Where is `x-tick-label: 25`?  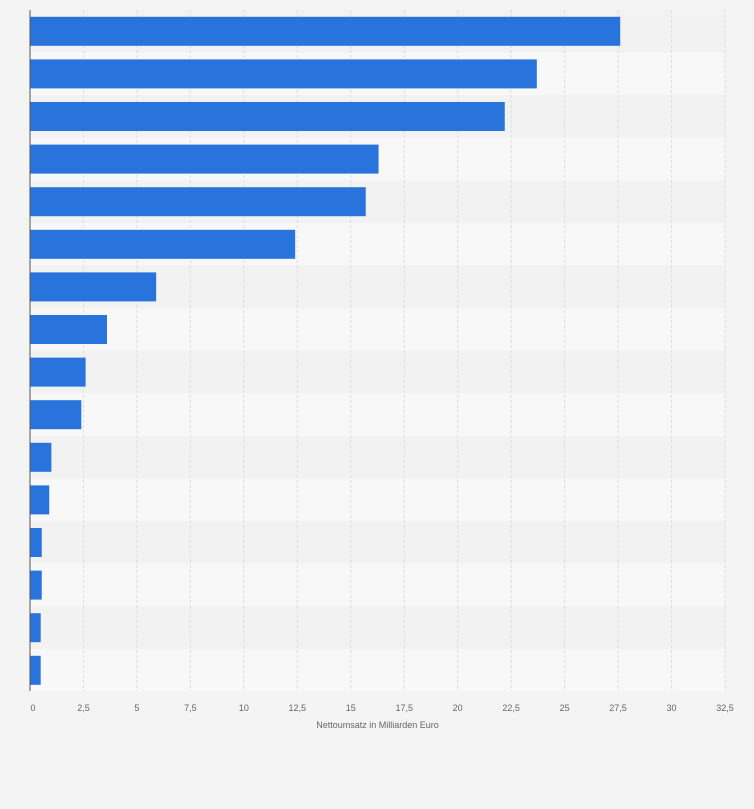 x-tick-label: 25 is located at coordinates (565, 708).